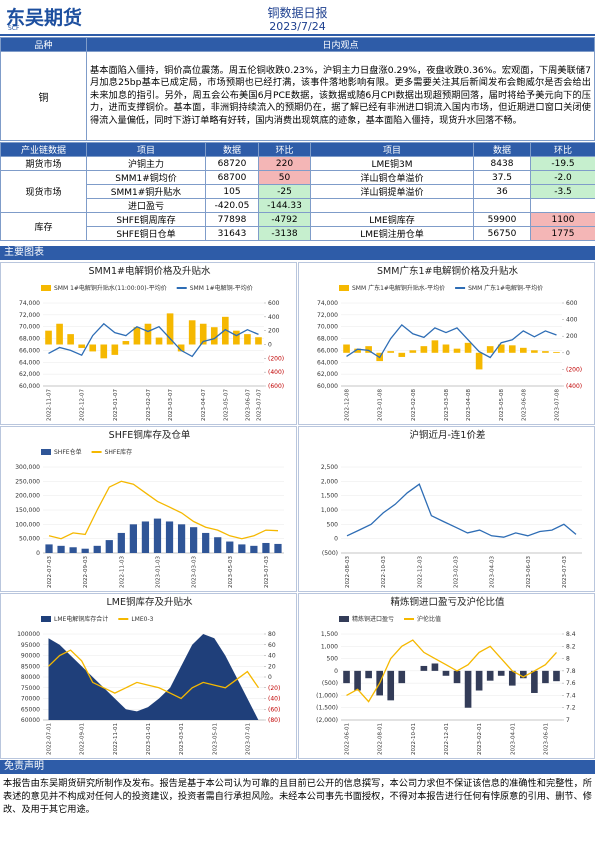 Image resolution: width=595 pixels, height=842 pixels. I want to click on x-tick-label: 2022-07-01, so click(50, 739).